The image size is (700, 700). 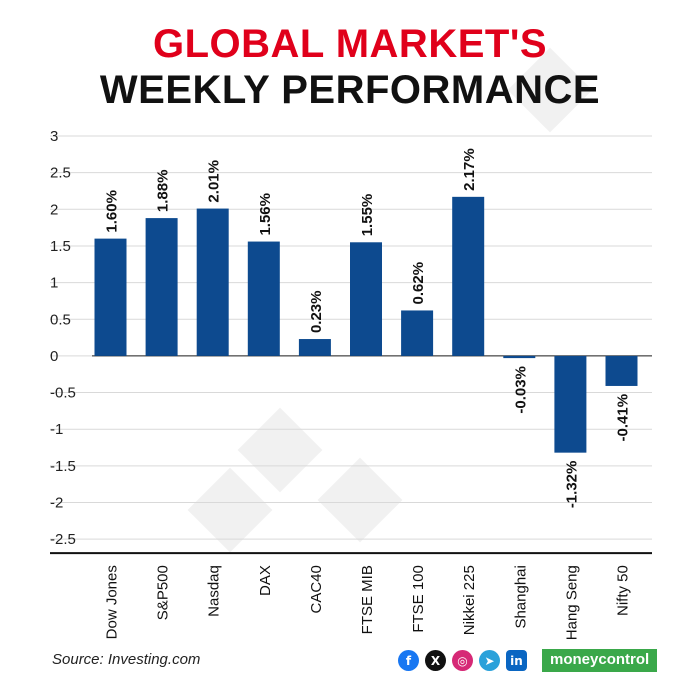 I want to click on data-label: -0.03%, so click(x=520, y=390).